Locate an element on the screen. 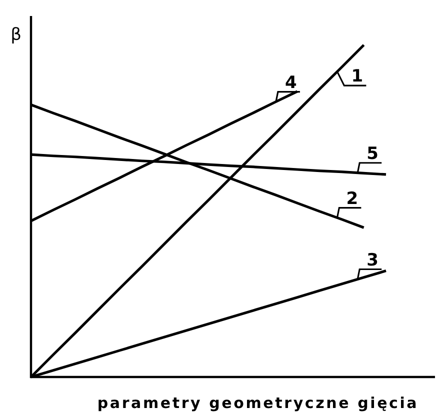  x-axis-title: parametry geometryczne gięcia is located at coordinates (258, 403).